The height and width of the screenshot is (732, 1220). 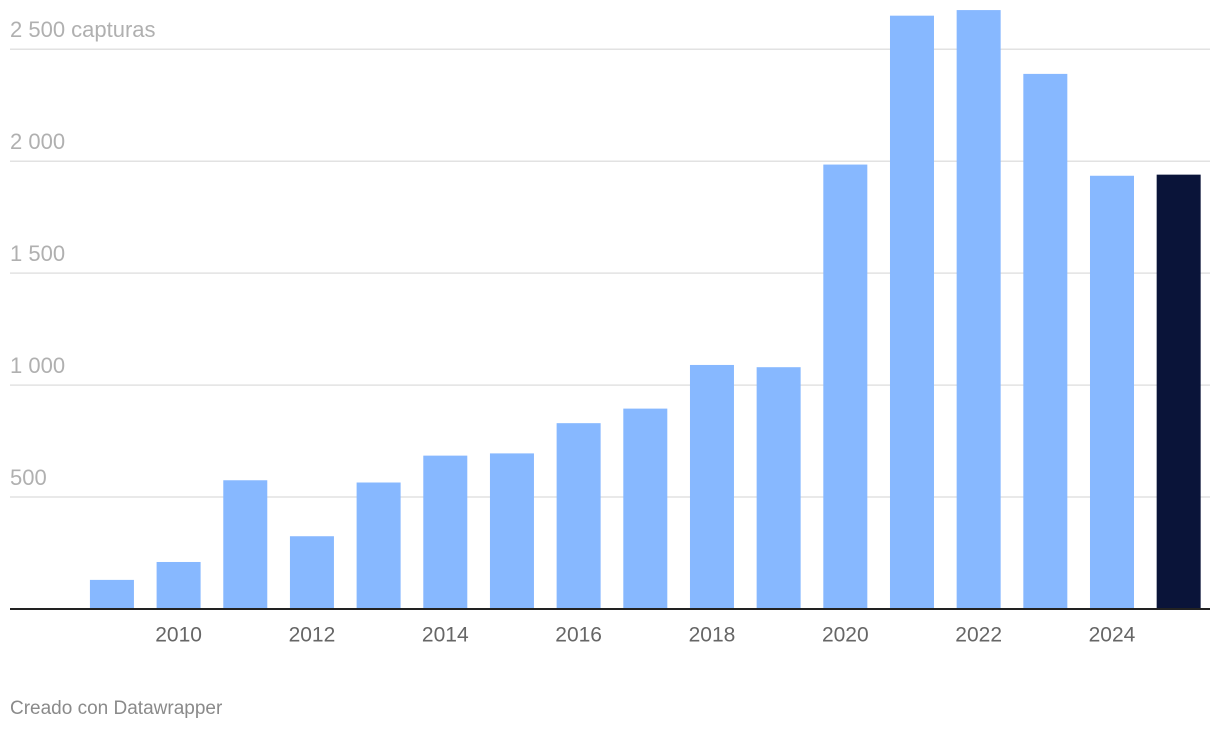 I want to click on y-tick-label: 2 000, so click(x=37, y=141).